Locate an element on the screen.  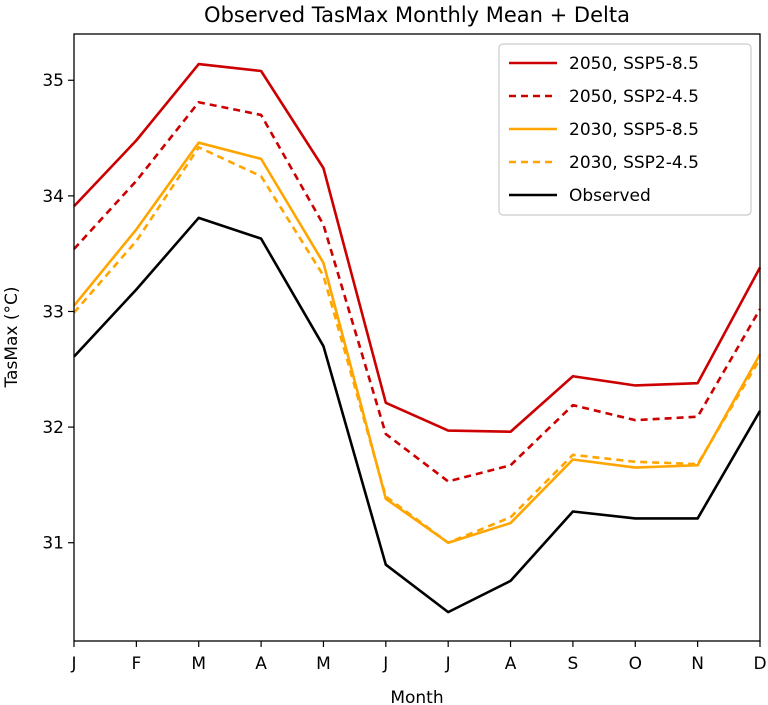
x-tick-label: S is located at coordinates (573, 664).